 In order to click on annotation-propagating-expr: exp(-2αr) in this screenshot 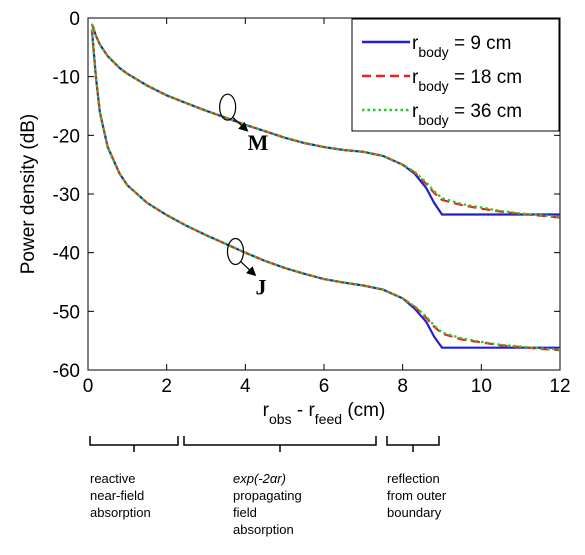, I will do `click(259, 478)`.